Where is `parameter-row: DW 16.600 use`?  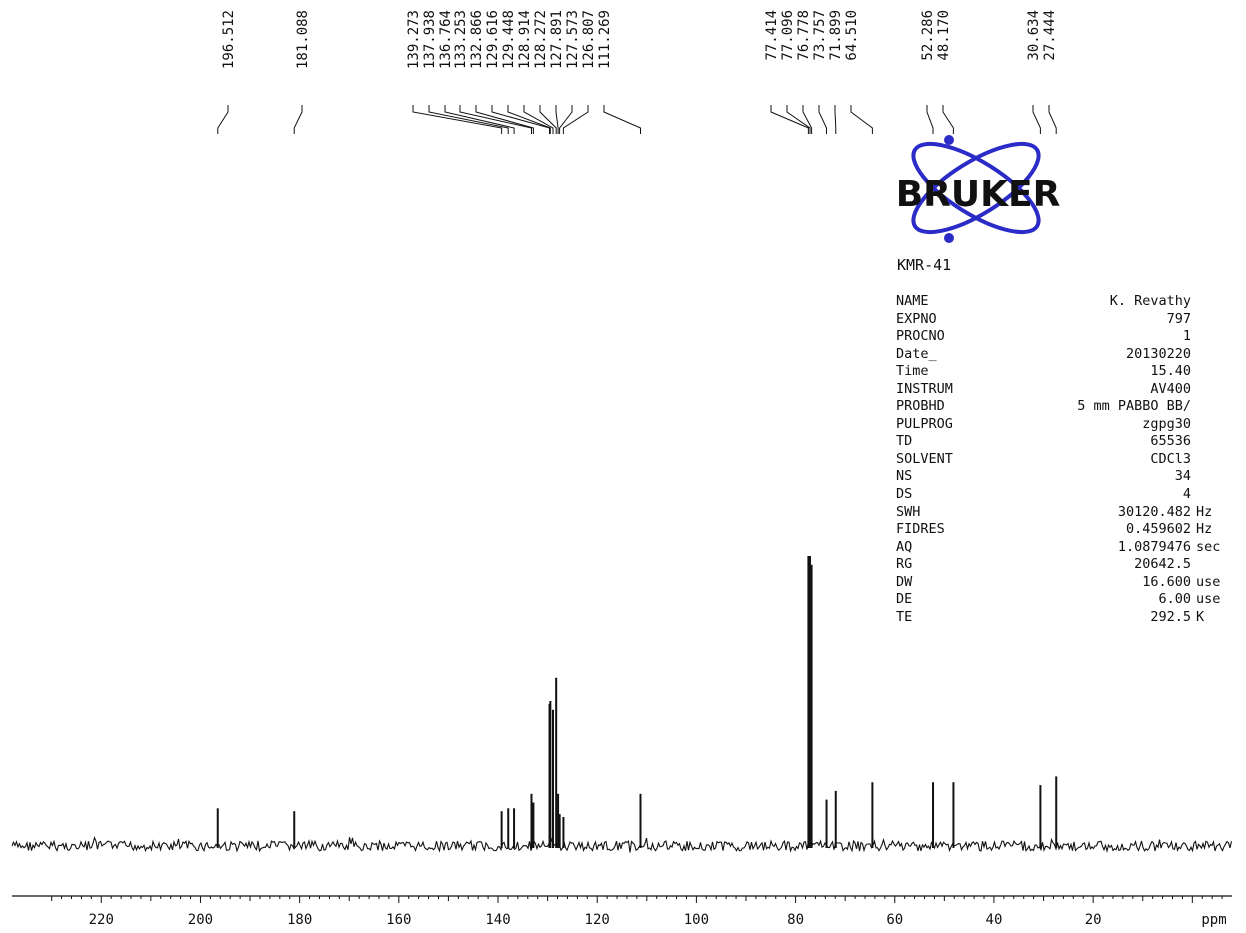
parameter-row: DW 16.600 use is located at coordinates (1071, 583).